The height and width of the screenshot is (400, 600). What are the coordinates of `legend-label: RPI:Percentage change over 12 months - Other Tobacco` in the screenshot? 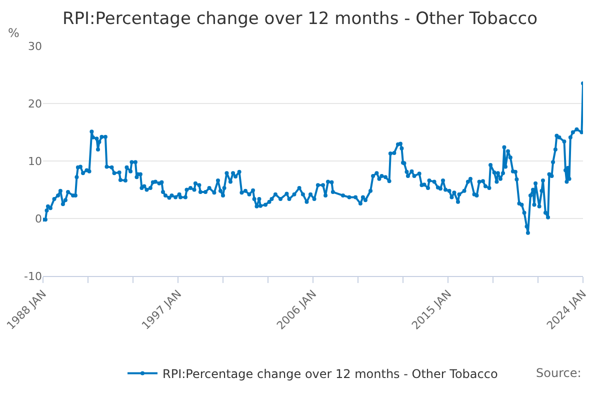 It's located at (330, 373).